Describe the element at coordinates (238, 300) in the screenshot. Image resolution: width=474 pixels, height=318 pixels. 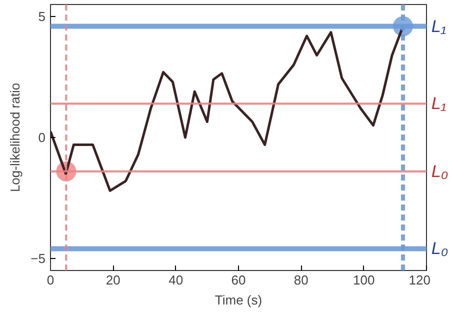
I see `x-axis-title: Time (s)` at that location.